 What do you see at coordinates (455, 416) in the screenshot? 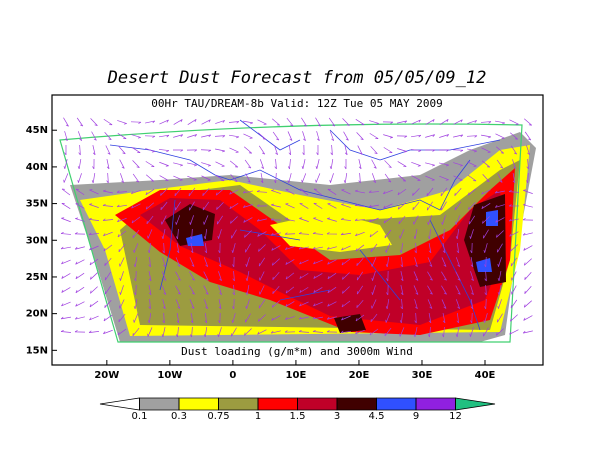
I see `colorbar-label: 12` at bounding box center [455, 416].